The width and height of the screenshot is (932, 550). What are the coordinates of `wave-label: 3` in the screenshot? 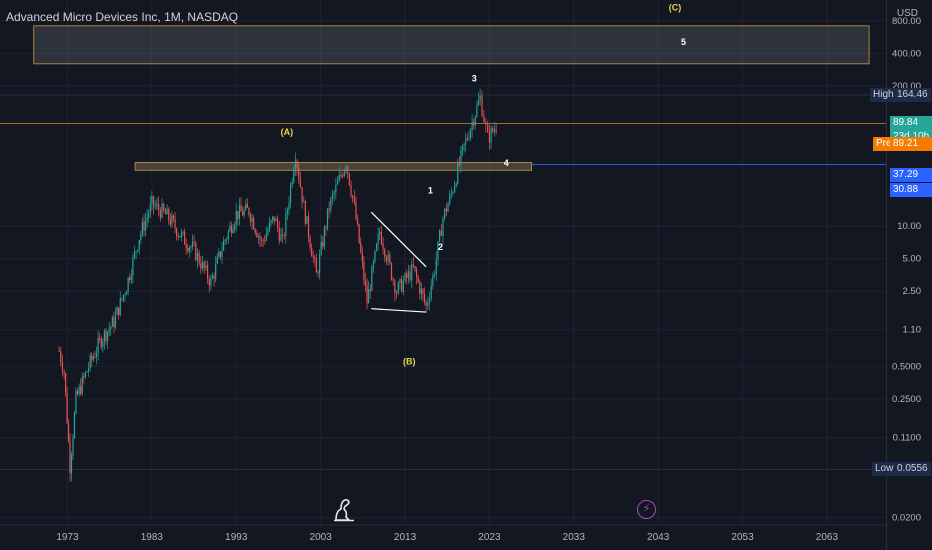 It's located at (474, 78).